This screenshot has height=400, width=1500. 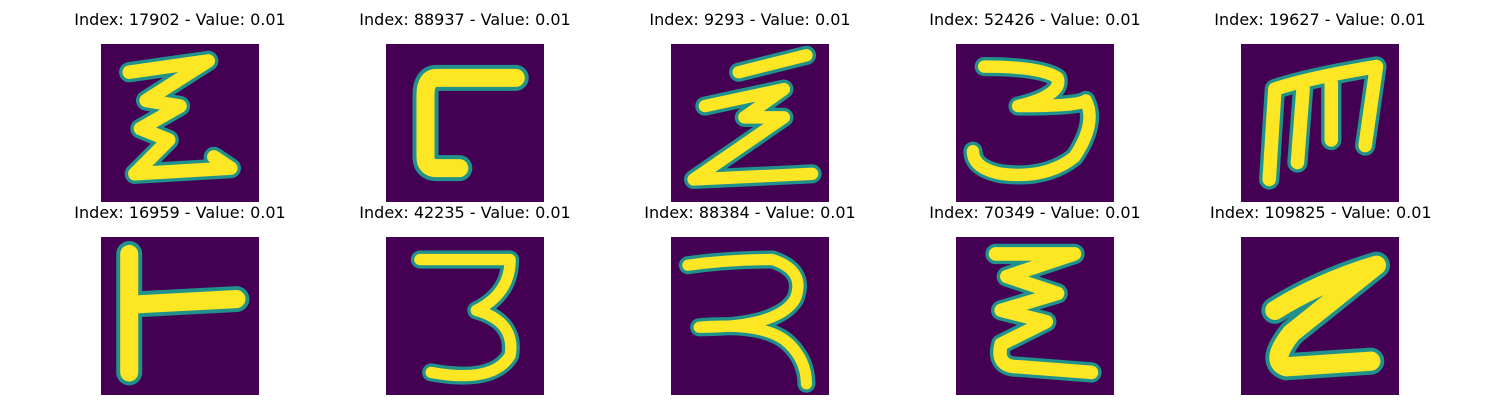 I want to click on square-c-icon, so click(x=465, y=123).